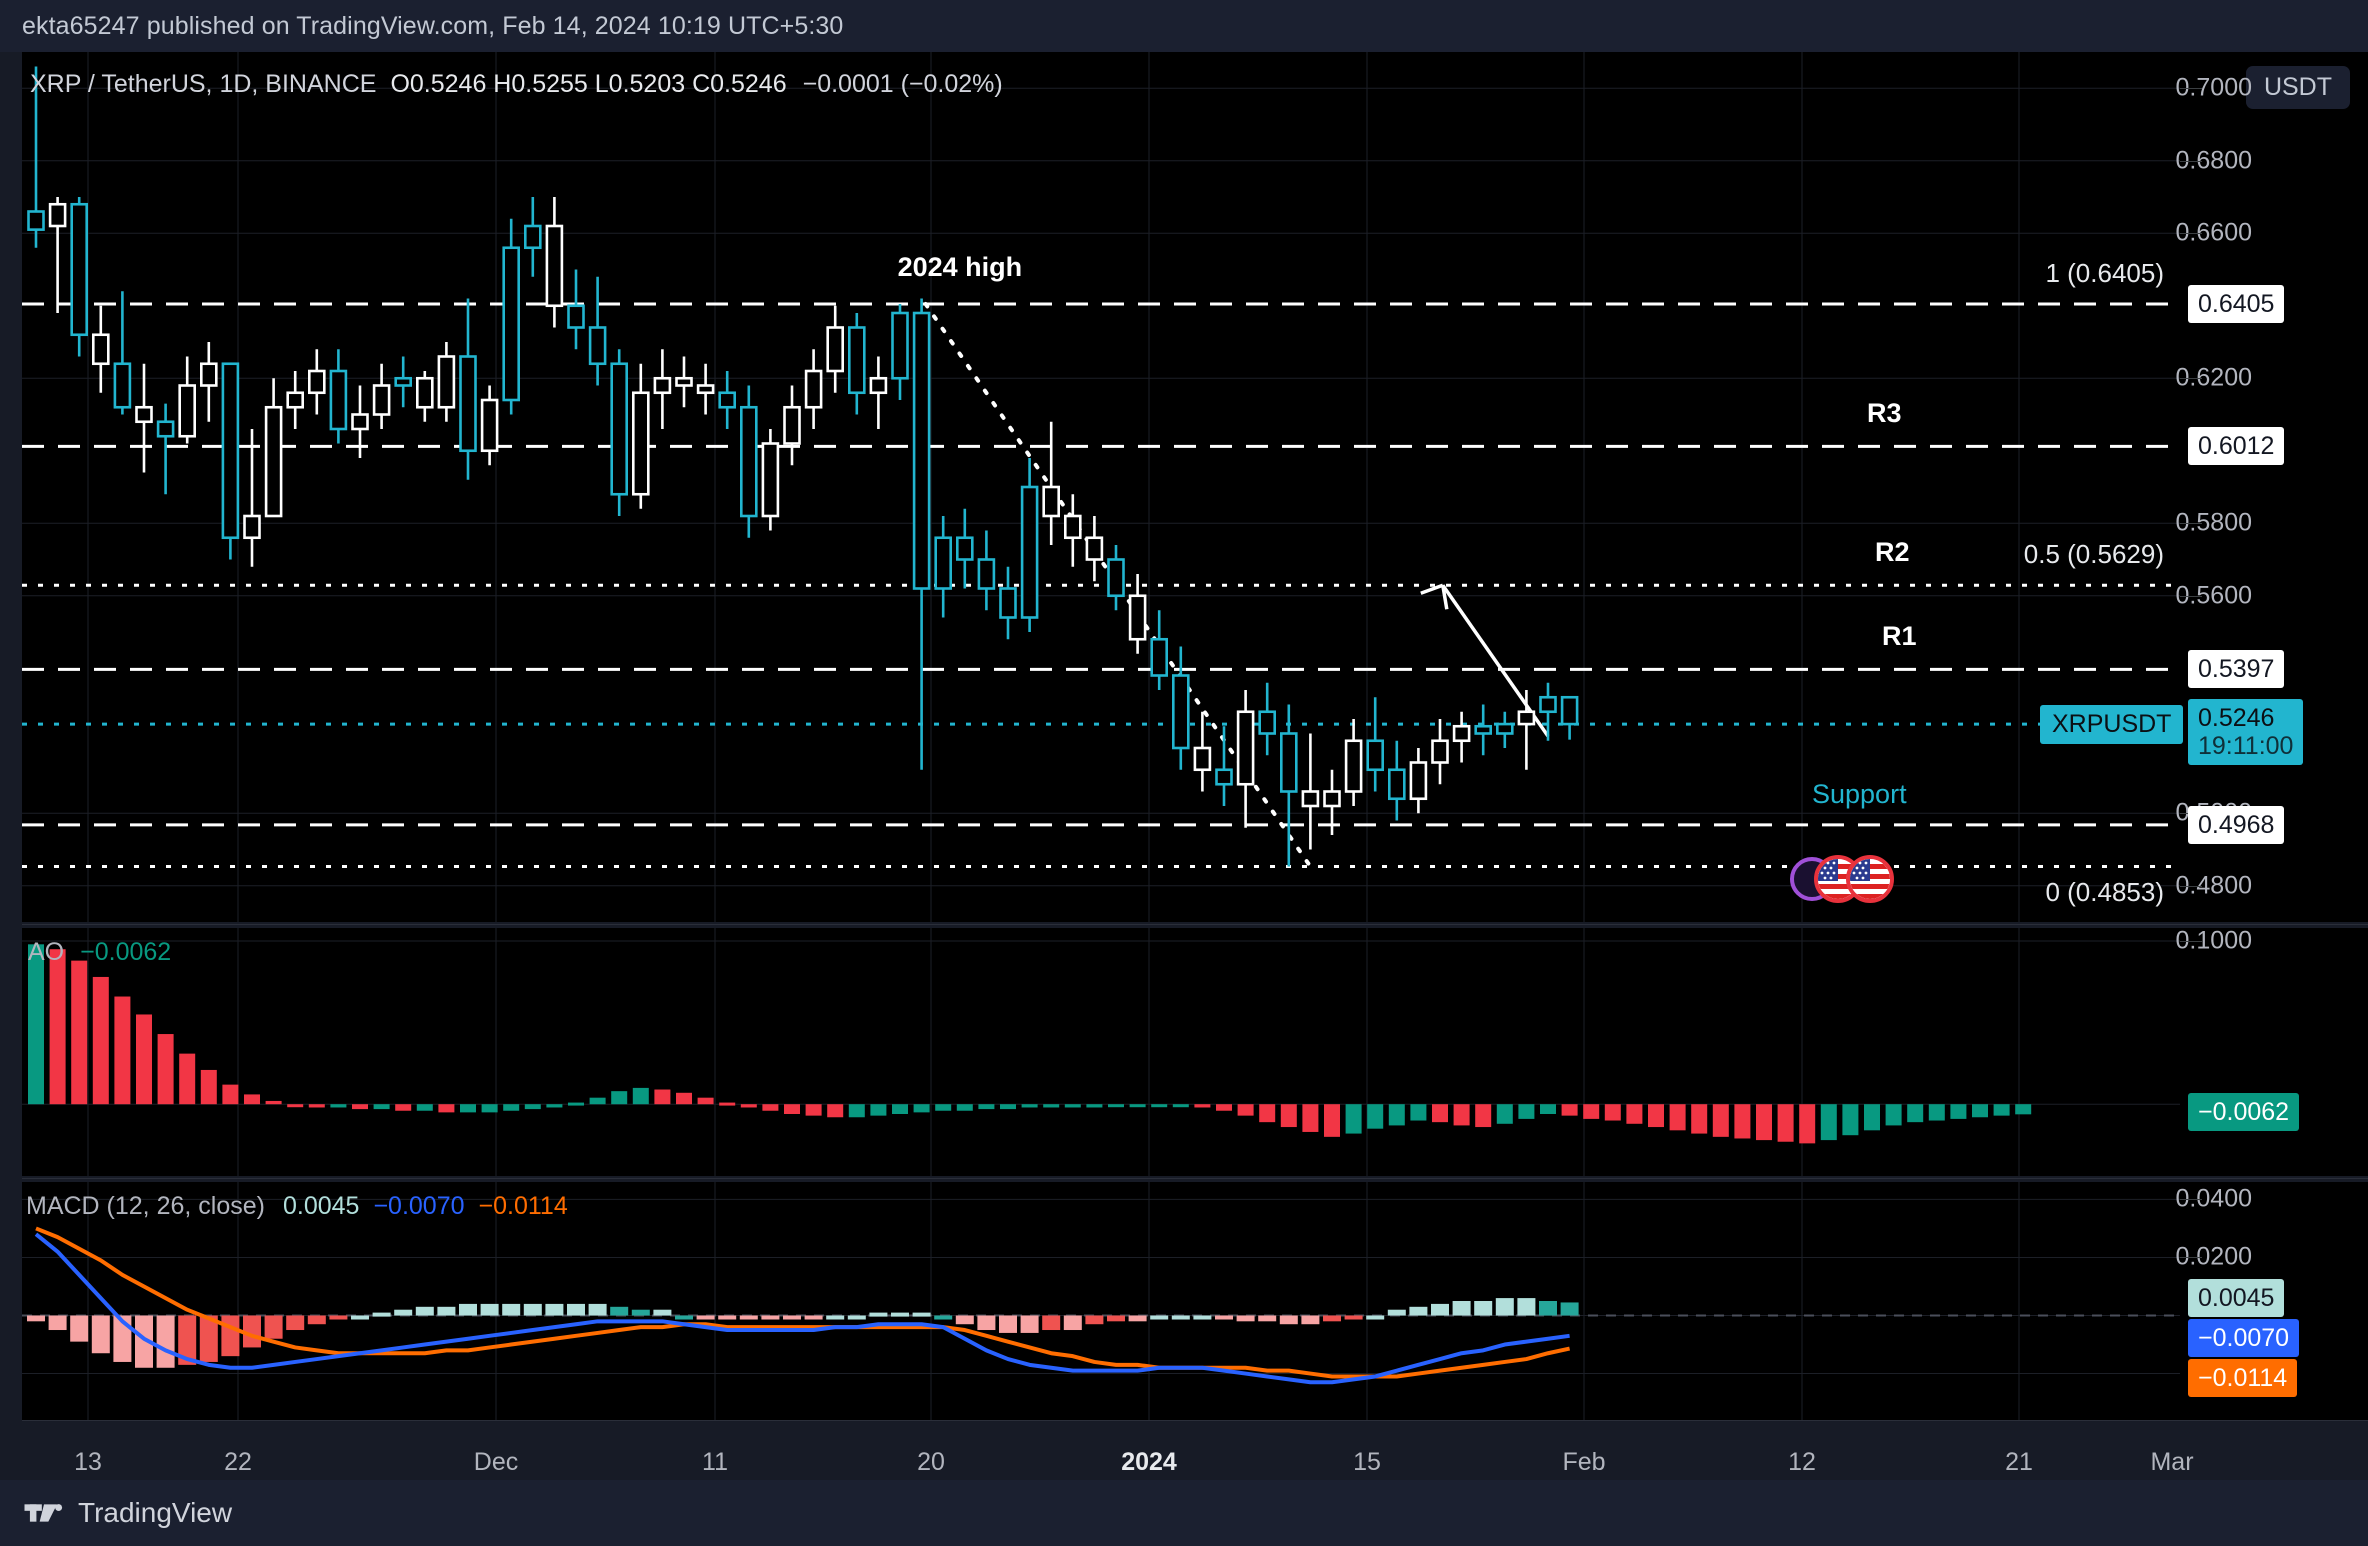 The image size is (2368, 1546). What do you see at coordinates (2236, 824) in the screenshot?
I see `price-badge-0.4968: 0.4968` at bounding box center [2236, 824].